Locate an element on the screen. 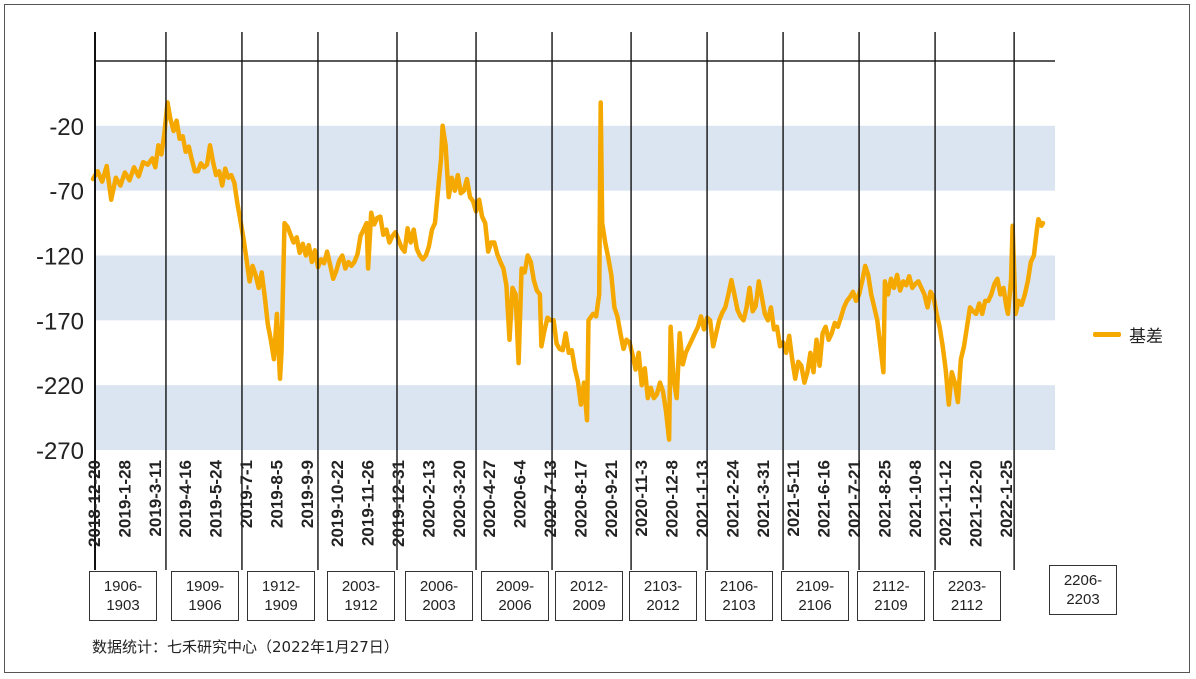  x-tick-label: 2021-11-12 is located at coordinates (945, 503).